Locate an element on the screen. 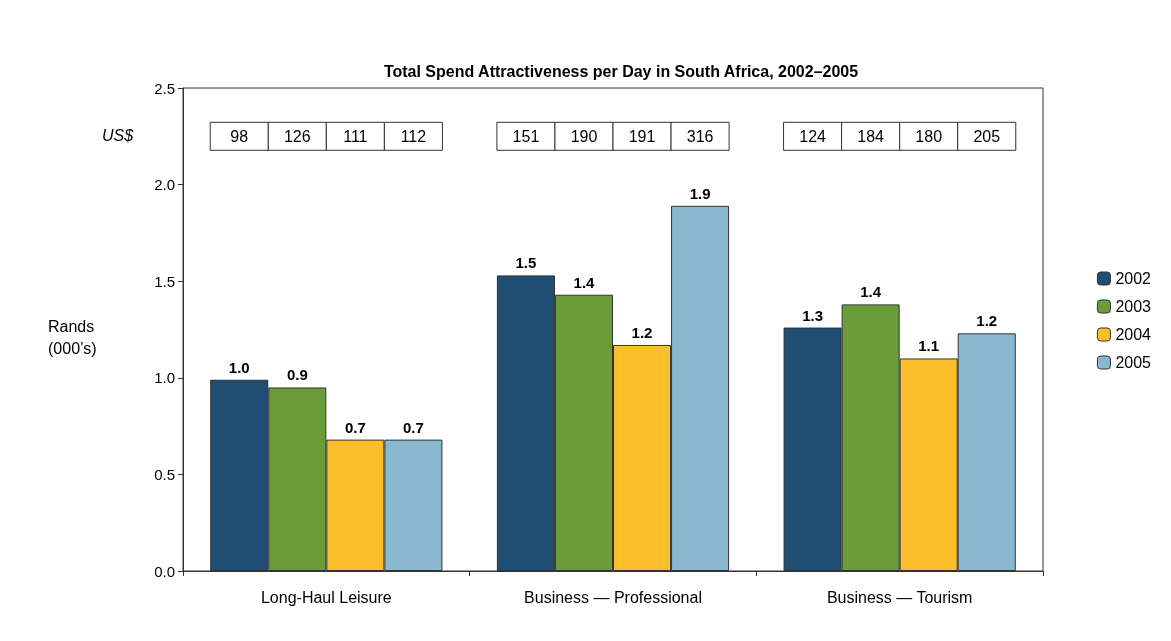  data-label: 1.3 is located at coordinates (813, 315).